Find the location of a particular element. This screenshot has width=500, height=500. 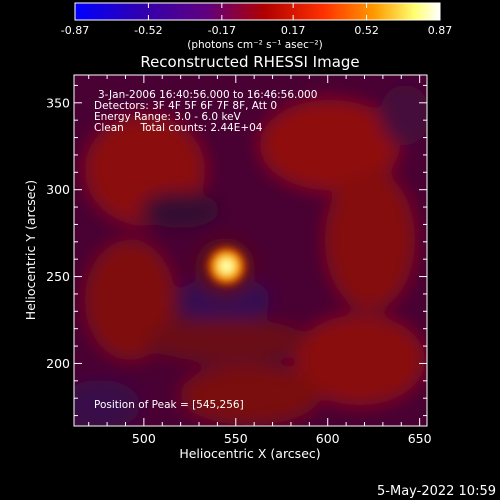

x-tick-label: 600 is located at coordinates (328, 438).